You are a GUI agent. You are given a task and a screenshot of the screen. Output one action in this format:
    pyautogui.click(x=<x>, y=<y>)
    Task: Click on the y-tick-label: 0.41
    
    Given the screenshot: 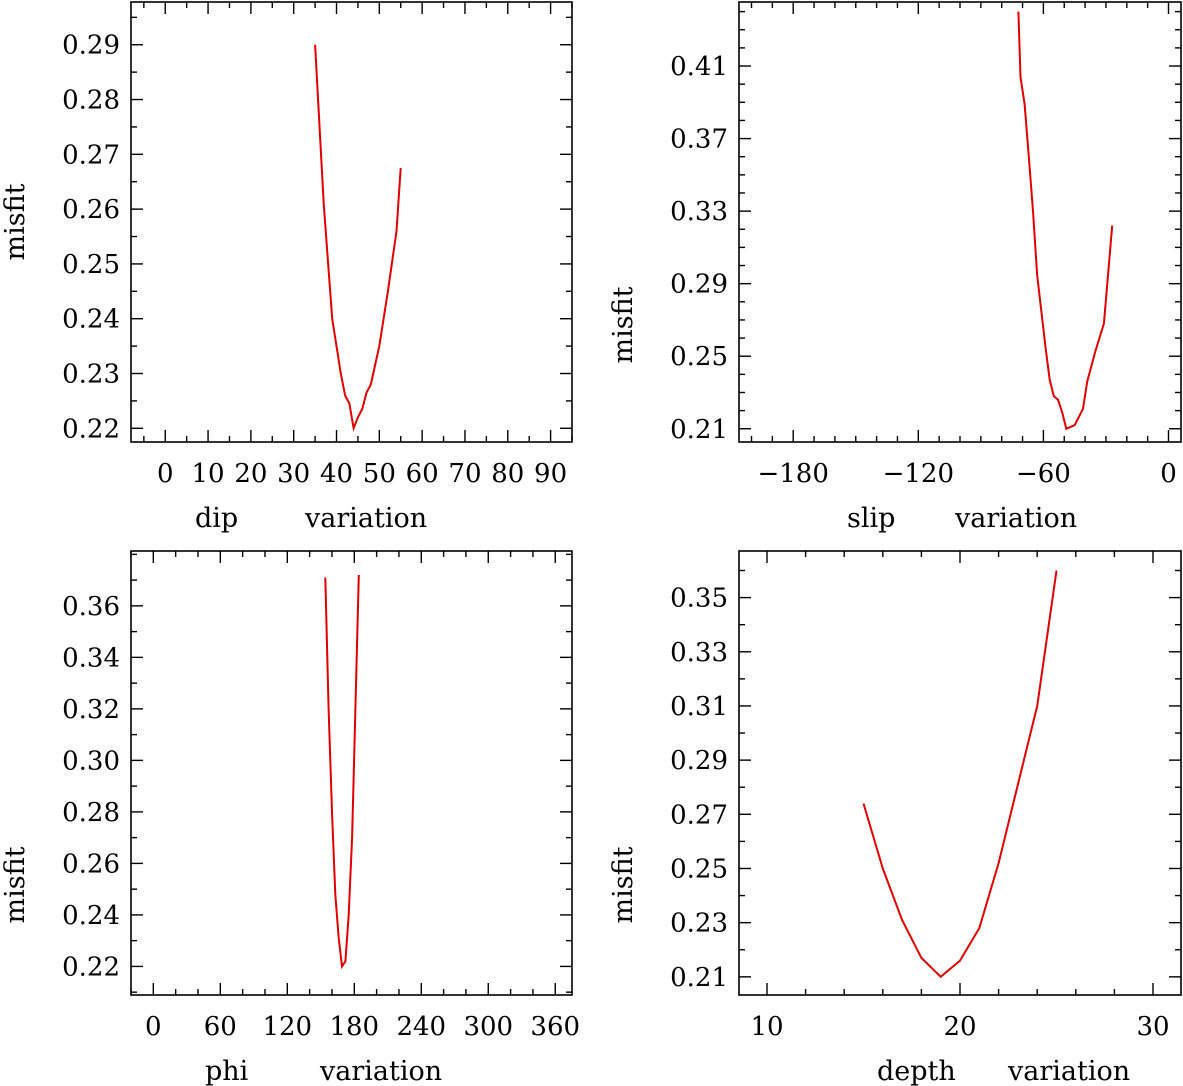 What is the action you would take?
    pyautogui.click(x=699, y=67)
    